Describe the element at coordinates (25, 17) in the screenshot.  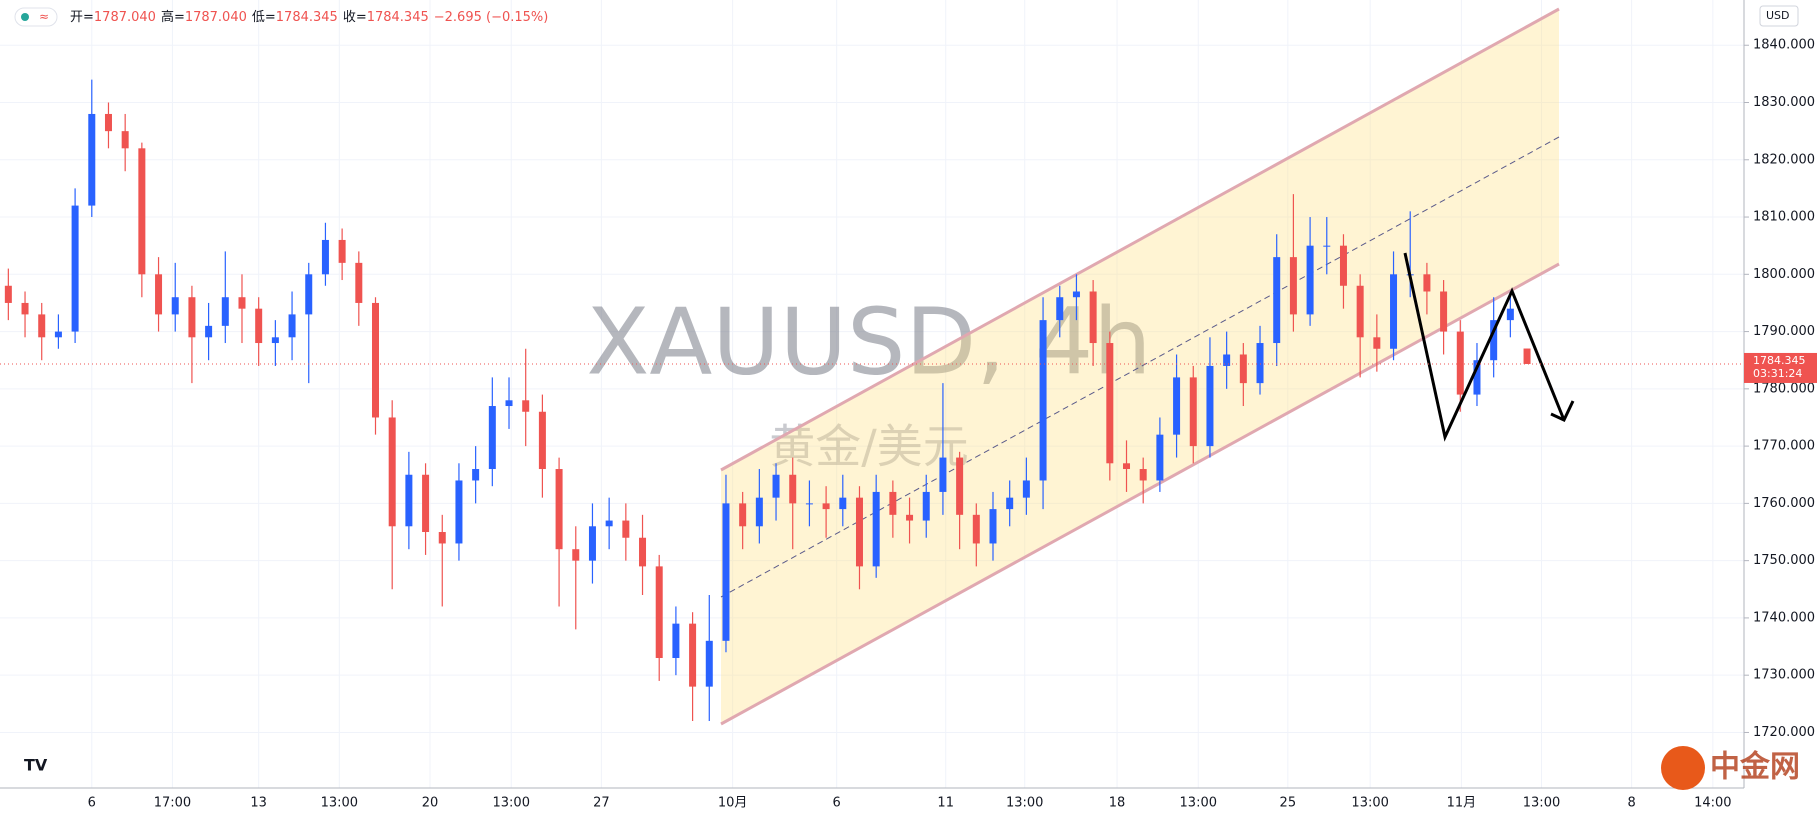
I see `status-dot` at that location.